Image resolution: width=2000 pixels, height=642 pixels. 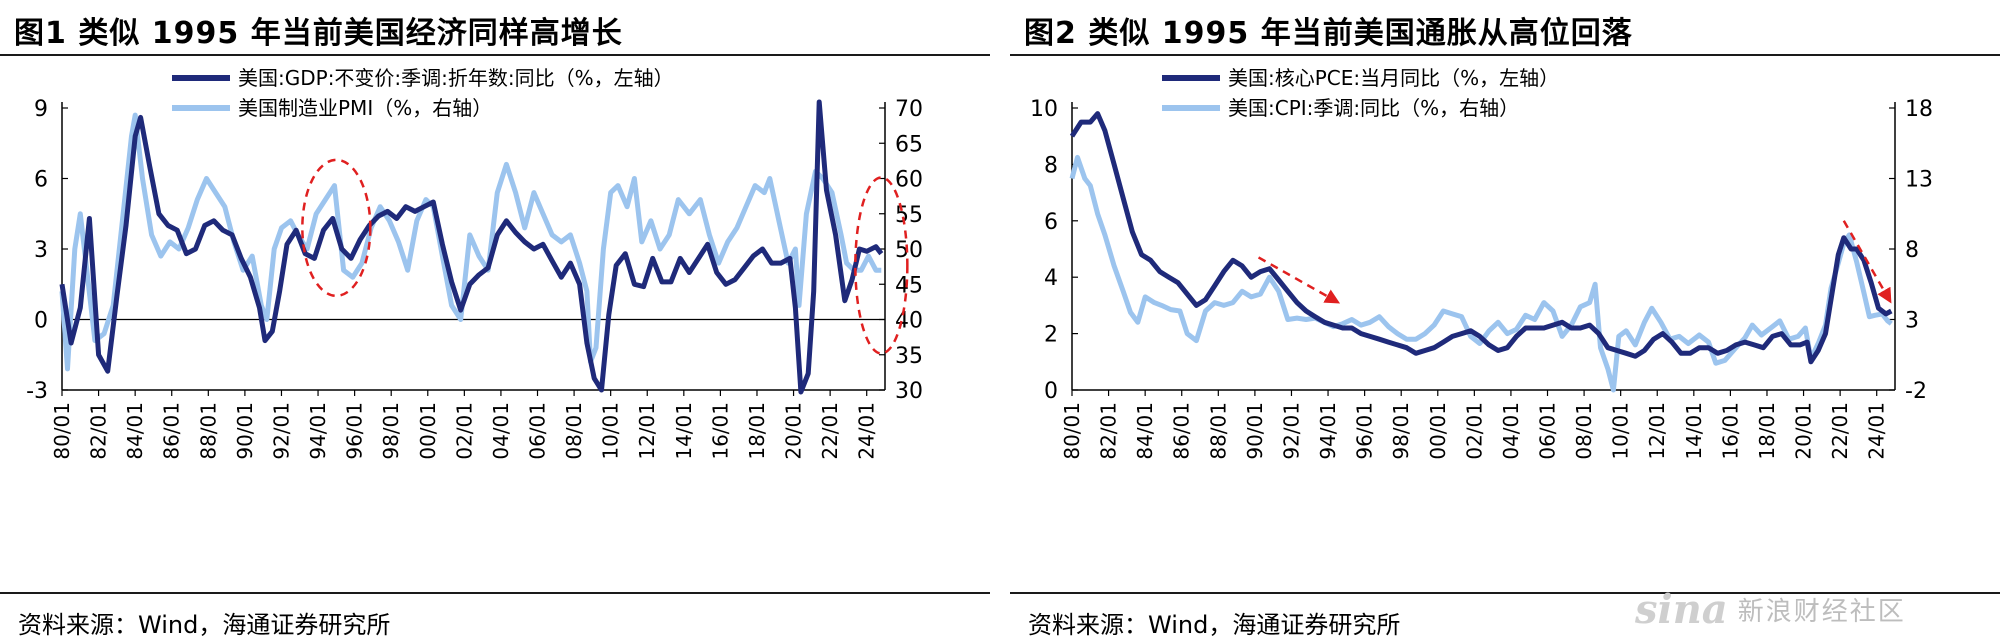 What do you see at coordinates (41, 109) in the screenshot?
I see `left-tick-label: 9` at bounding box center [41, 109].